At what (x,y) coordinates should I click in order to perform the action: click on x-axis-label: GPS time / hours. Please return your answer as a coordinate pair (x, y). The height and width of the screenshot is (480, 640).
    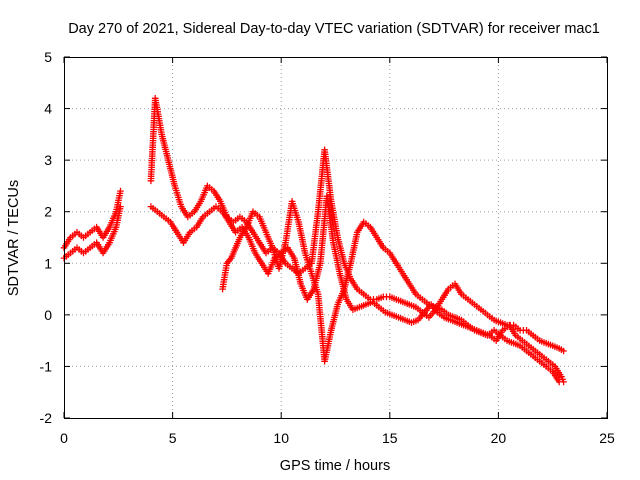
    Looking at the image, I should click on (335, 466).